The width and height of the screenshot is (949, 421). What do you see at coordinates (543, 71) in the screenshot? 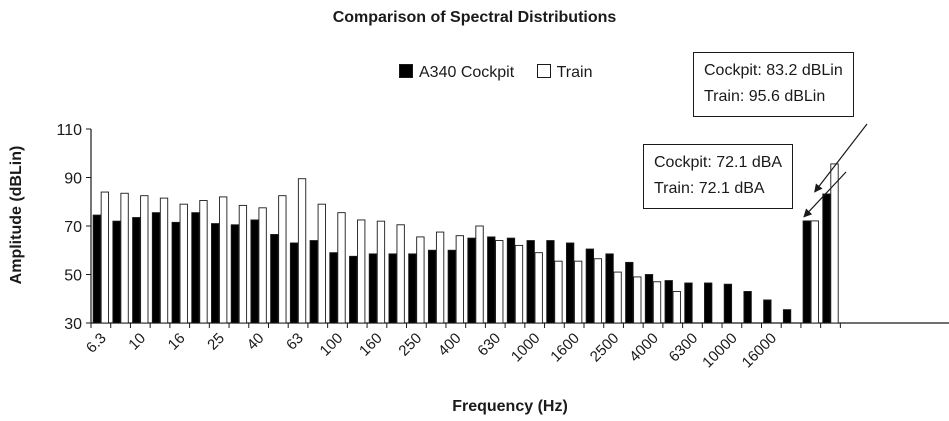
I see `legend-swatch-train` at bounding box center [543, 71].